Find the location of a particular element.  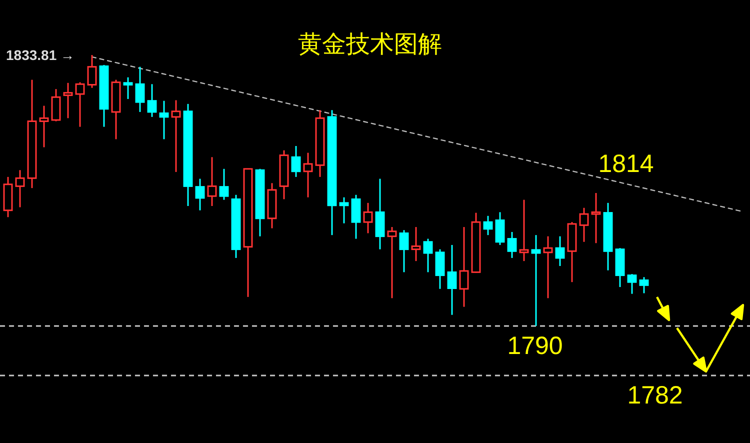

ref-line-label: 1782 is located at coordinates (655, 395).